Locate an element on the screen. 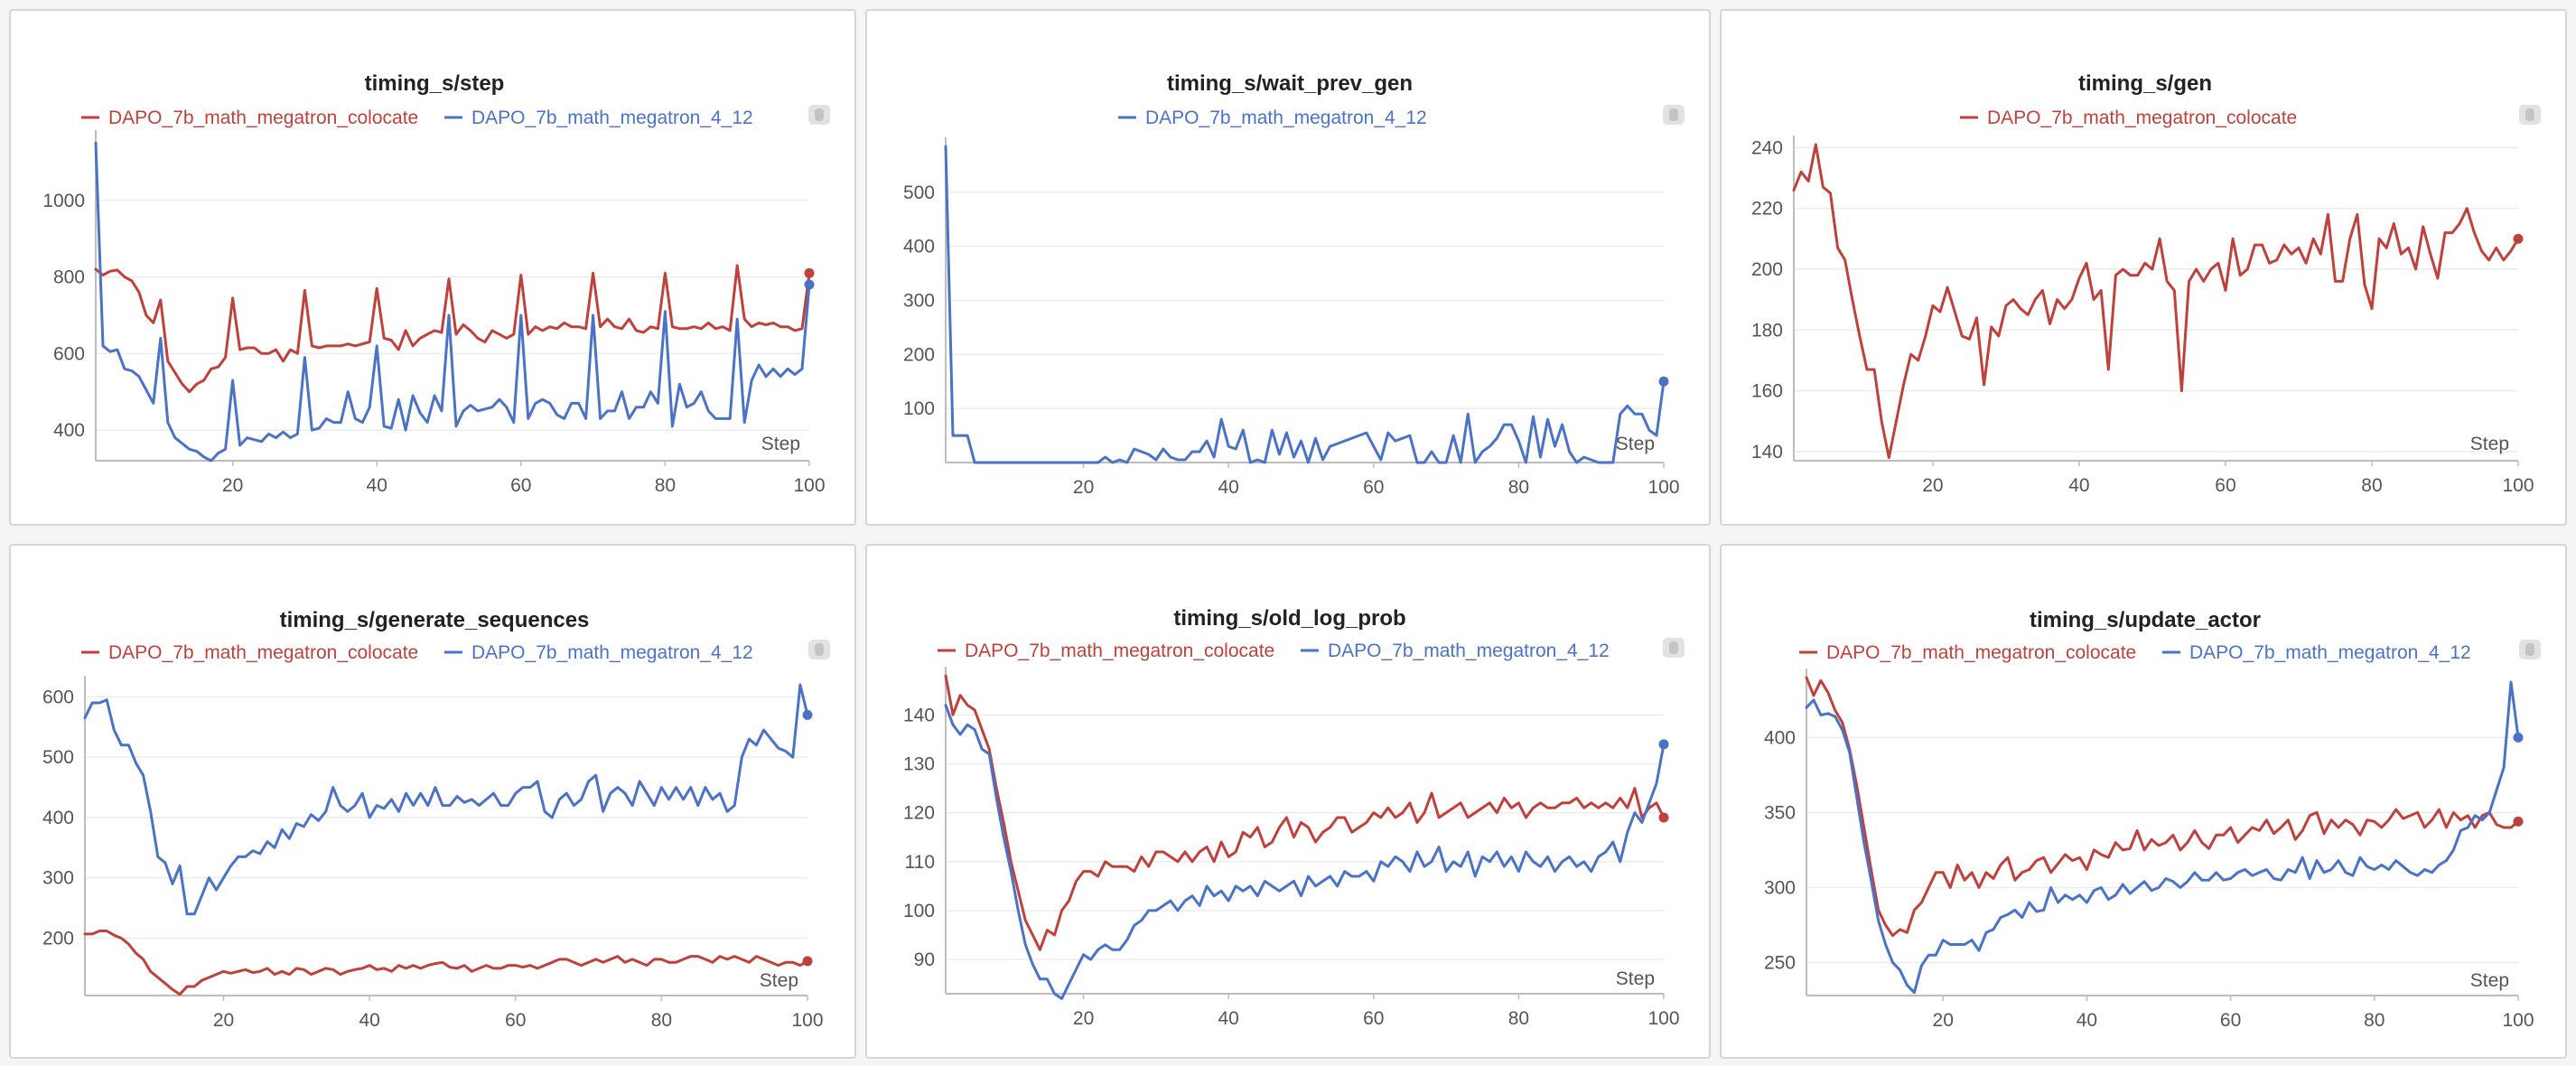 Image resolution: width=2576 pixels, height=1066 pixels. y-tick-label: 600 is located at coordinates (58, 697).